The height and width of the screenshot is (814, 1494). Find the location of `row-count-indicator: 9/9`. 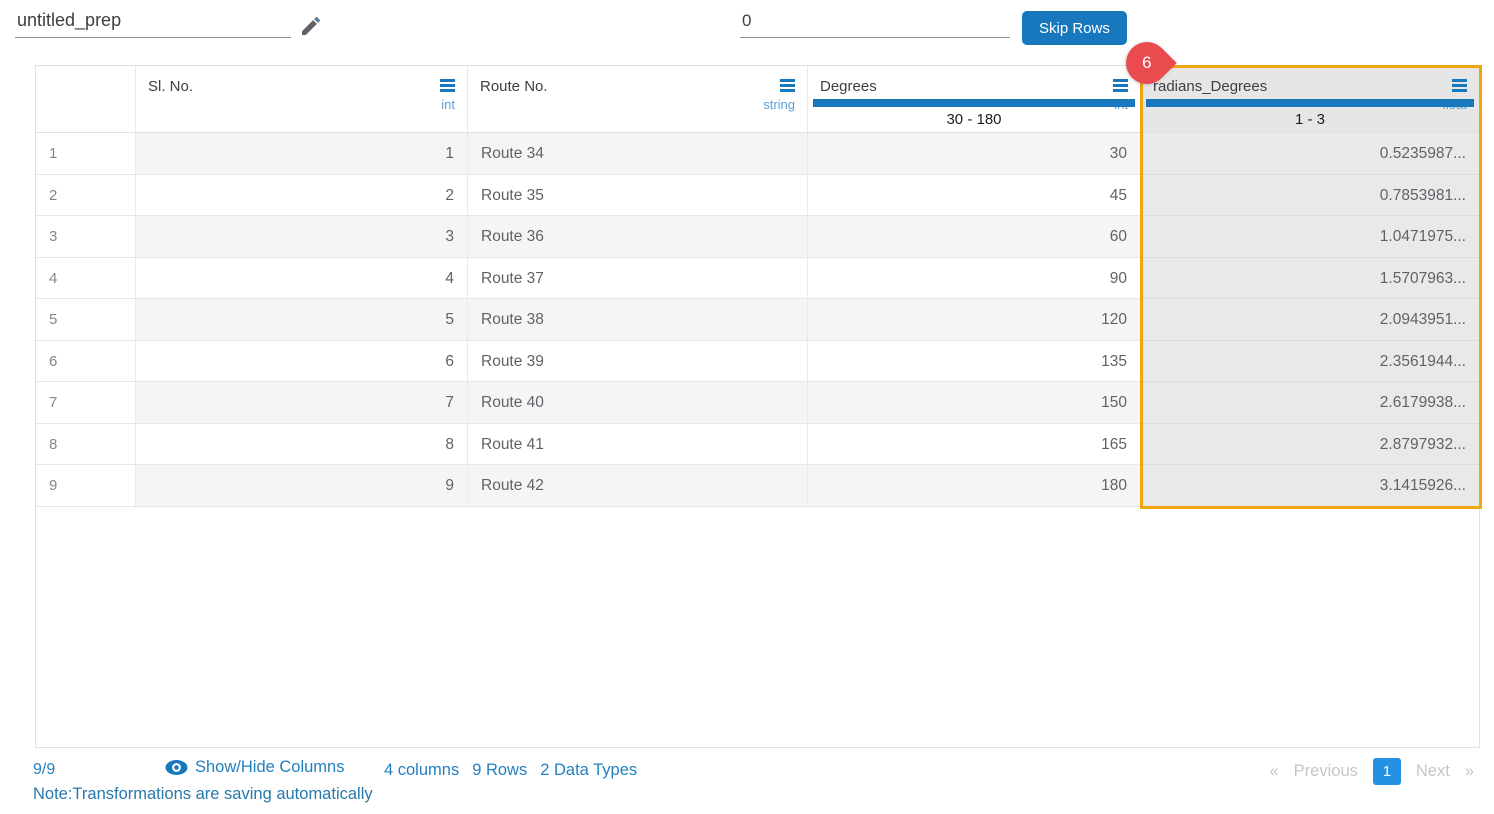

row-count-indicator: 9/9 is located at coordinates (44, 769).